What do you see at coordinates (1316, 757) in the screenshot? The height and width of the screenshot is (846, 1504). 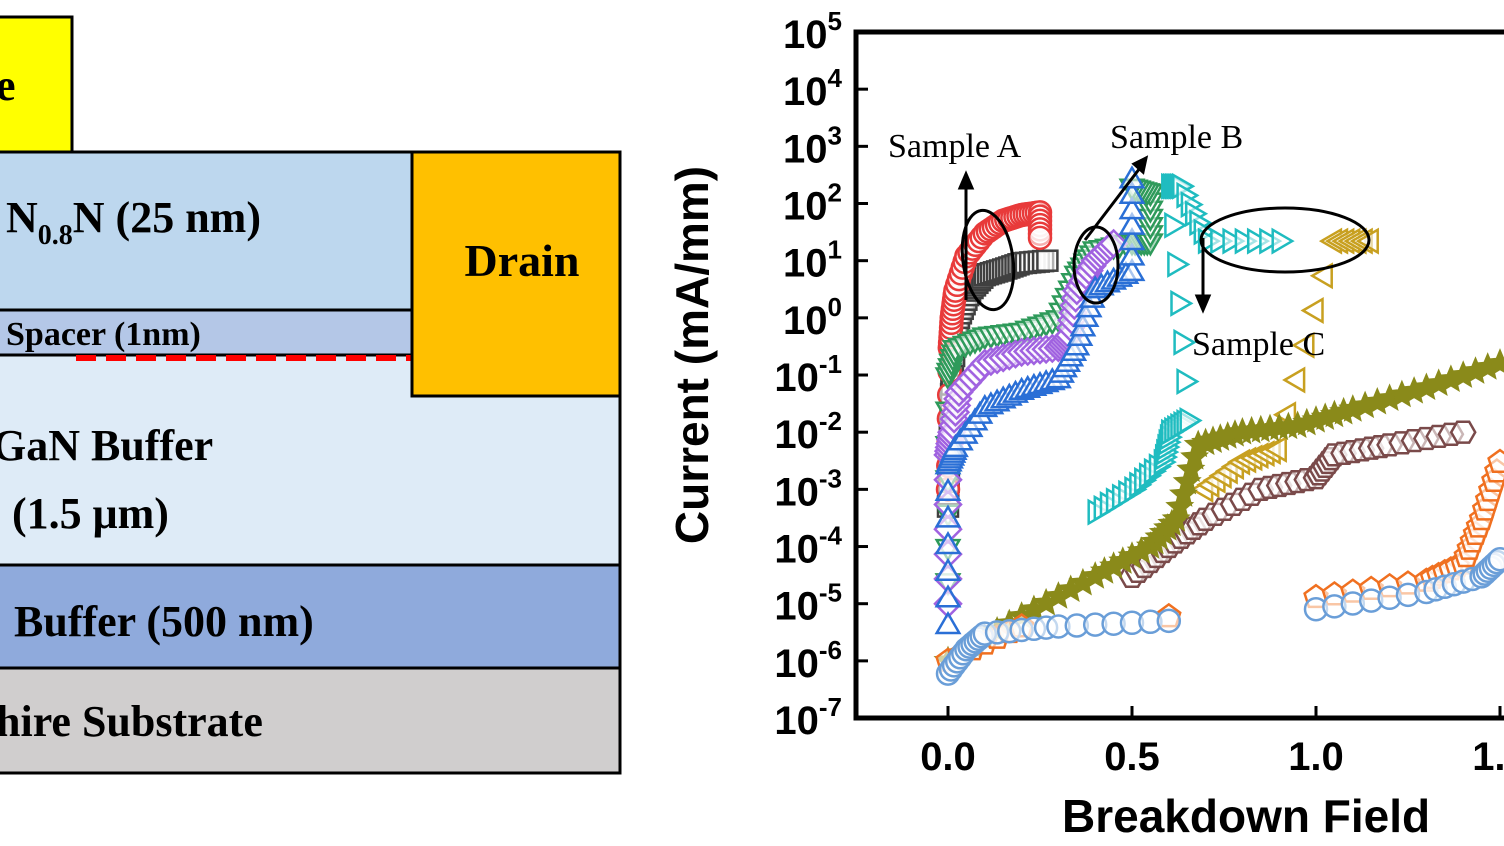 I see `x-tick-label: 1.0` at bounding box center [1316, 757].